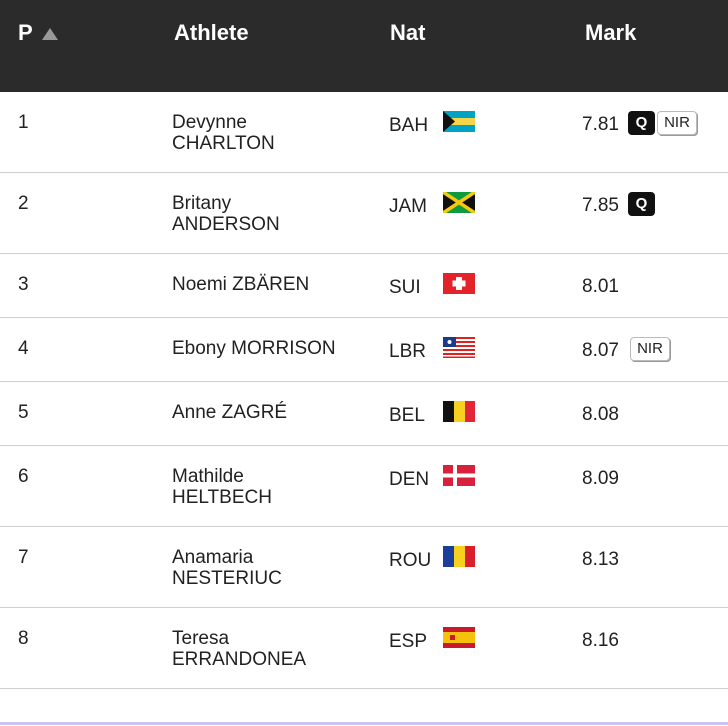 The height and width of the screenshot is (726, 728). Describe the element at coordinates (223, 143) in the screenshot. I see `athlete-name: CHARLTON` at that location.